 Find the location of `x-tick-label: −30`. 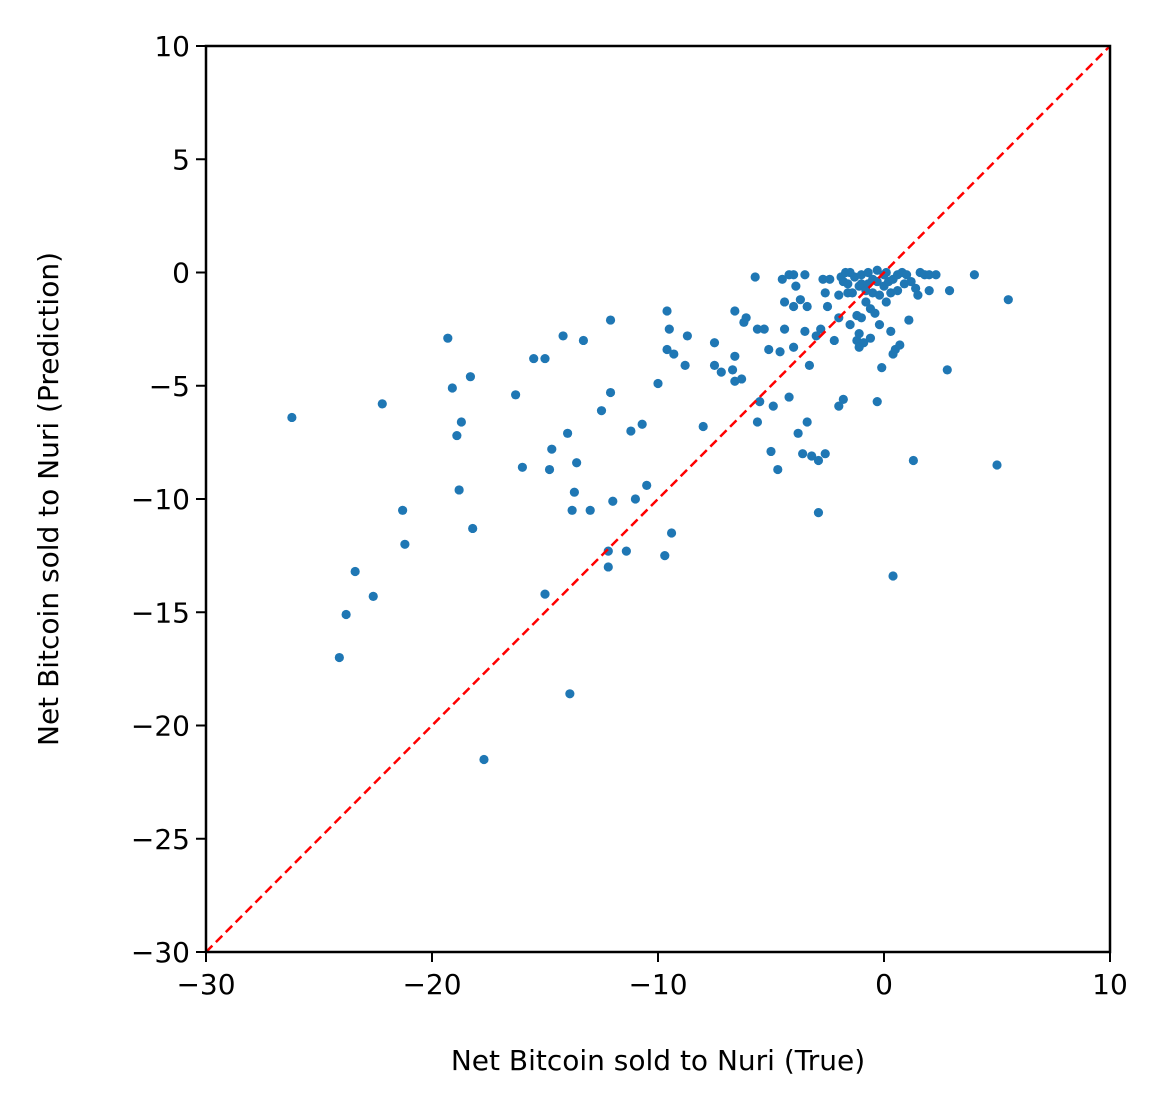

x-tick-label: −30 is located at coordinates (205, 984).